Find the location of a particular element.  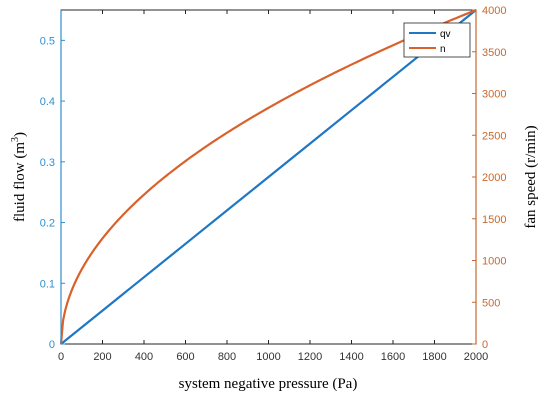

legend-label-qv: qv is located at coordinates (445, 34).